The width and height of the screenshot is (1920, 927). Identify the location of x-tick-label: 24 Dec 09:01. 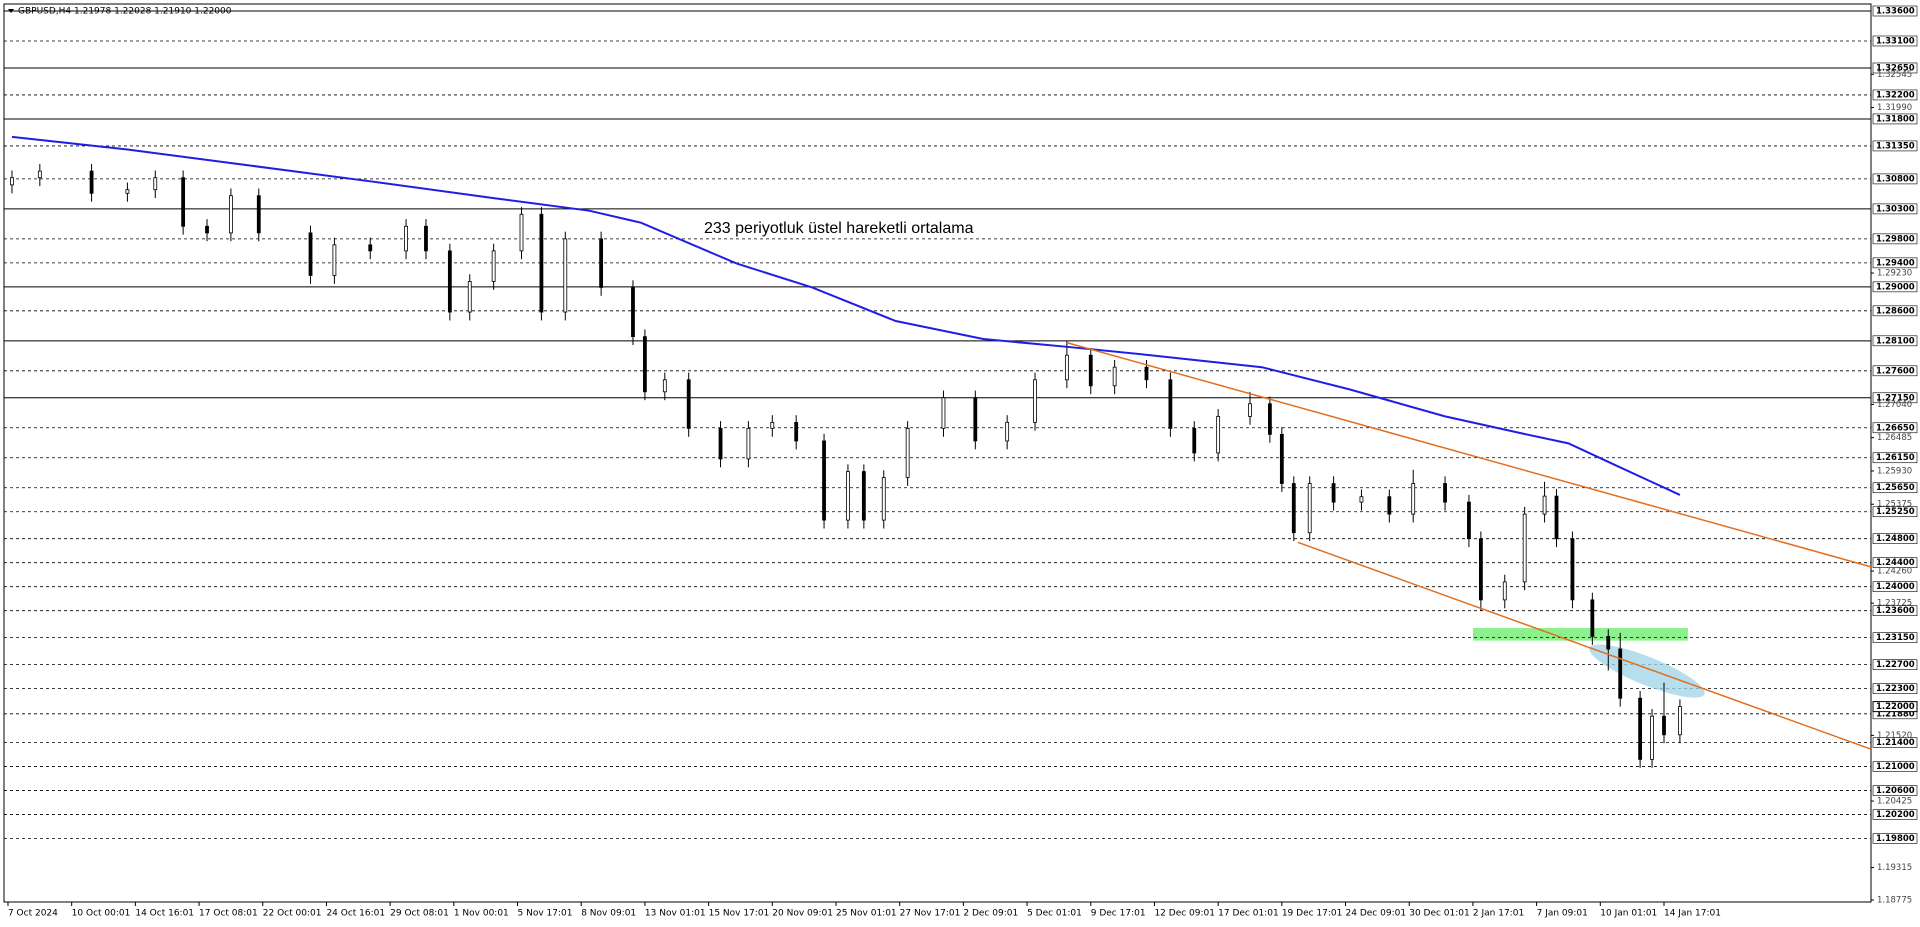
(1376, 914).